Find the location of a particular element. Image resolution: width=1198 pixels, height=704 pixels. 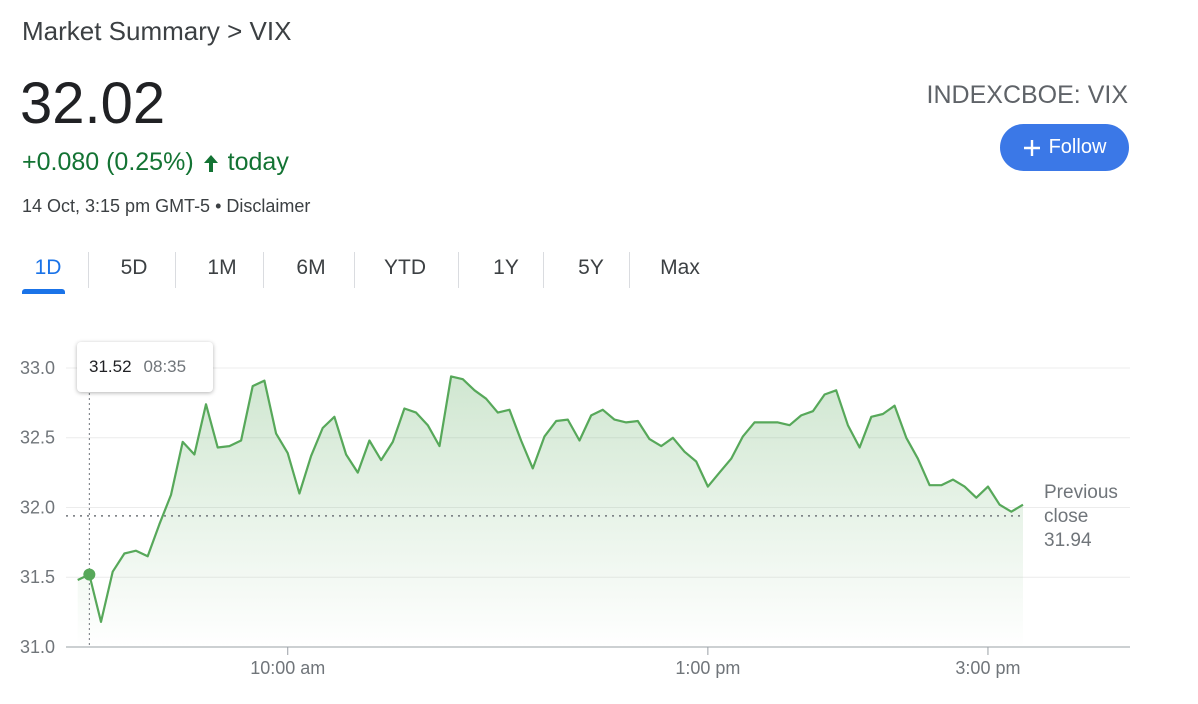

change-period: today is located at coordinates (258, 162).